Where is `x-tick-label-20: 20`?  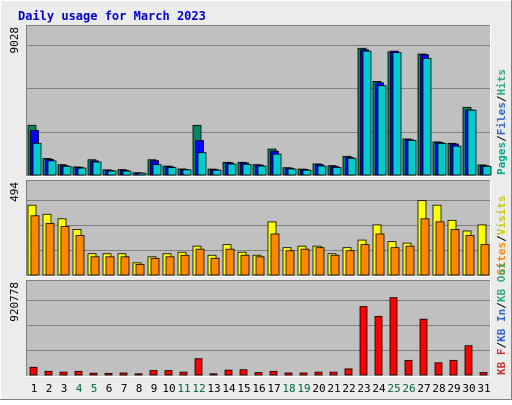
x-tick-label-20: 20 is located at coordinates (318, 388).